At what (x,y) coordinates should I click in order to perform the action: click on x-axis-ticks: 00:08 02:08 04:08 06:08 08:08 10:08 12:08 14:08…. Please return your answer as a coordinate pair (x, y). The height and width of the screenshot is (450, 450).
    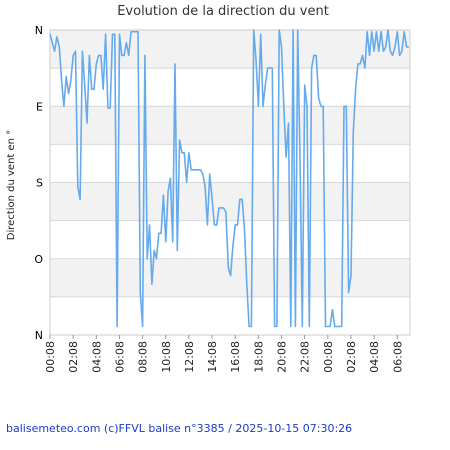
    Looking at the image, I should click on (224, 354).